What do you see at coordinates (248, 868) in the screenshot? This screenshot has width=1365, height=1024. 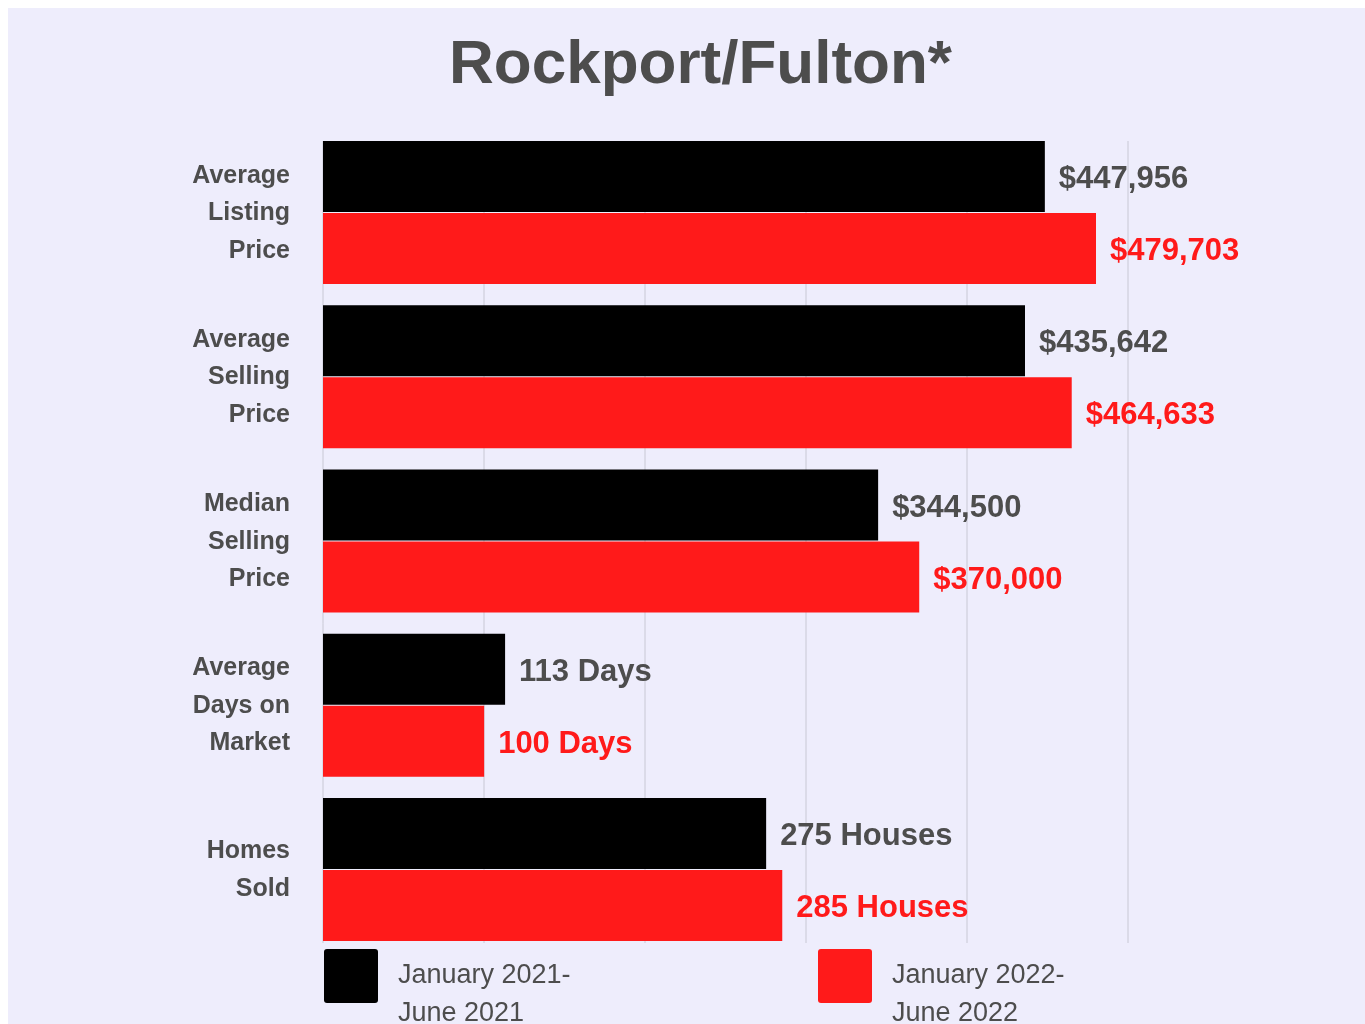 I see `y-tick-label: Homes Sold` at bounding box center [248, 868].